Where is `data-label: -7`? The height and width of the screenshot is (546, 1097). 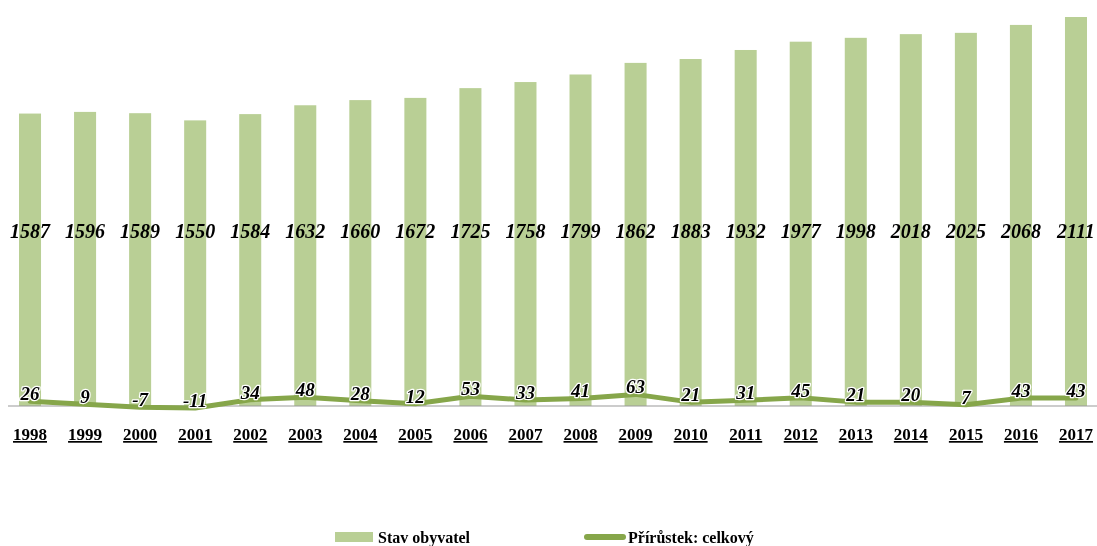 data-label: -7 is located at coordinates (141, 400).